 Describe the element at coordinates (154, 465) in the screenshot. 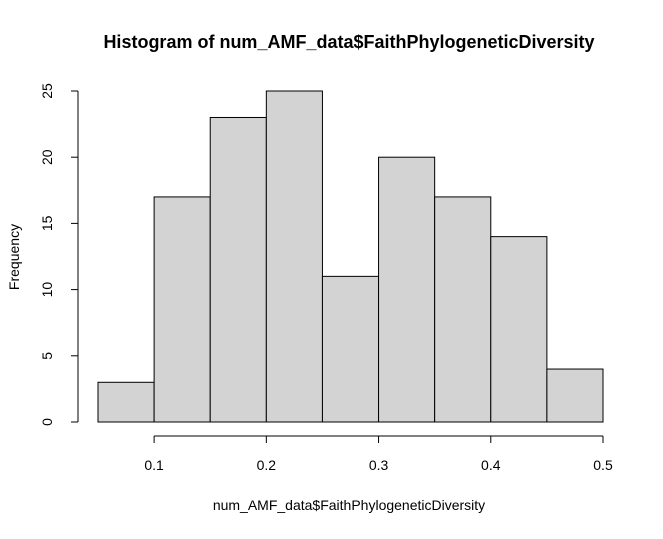

I see `x-tick-label-0: 0.1` at that location.